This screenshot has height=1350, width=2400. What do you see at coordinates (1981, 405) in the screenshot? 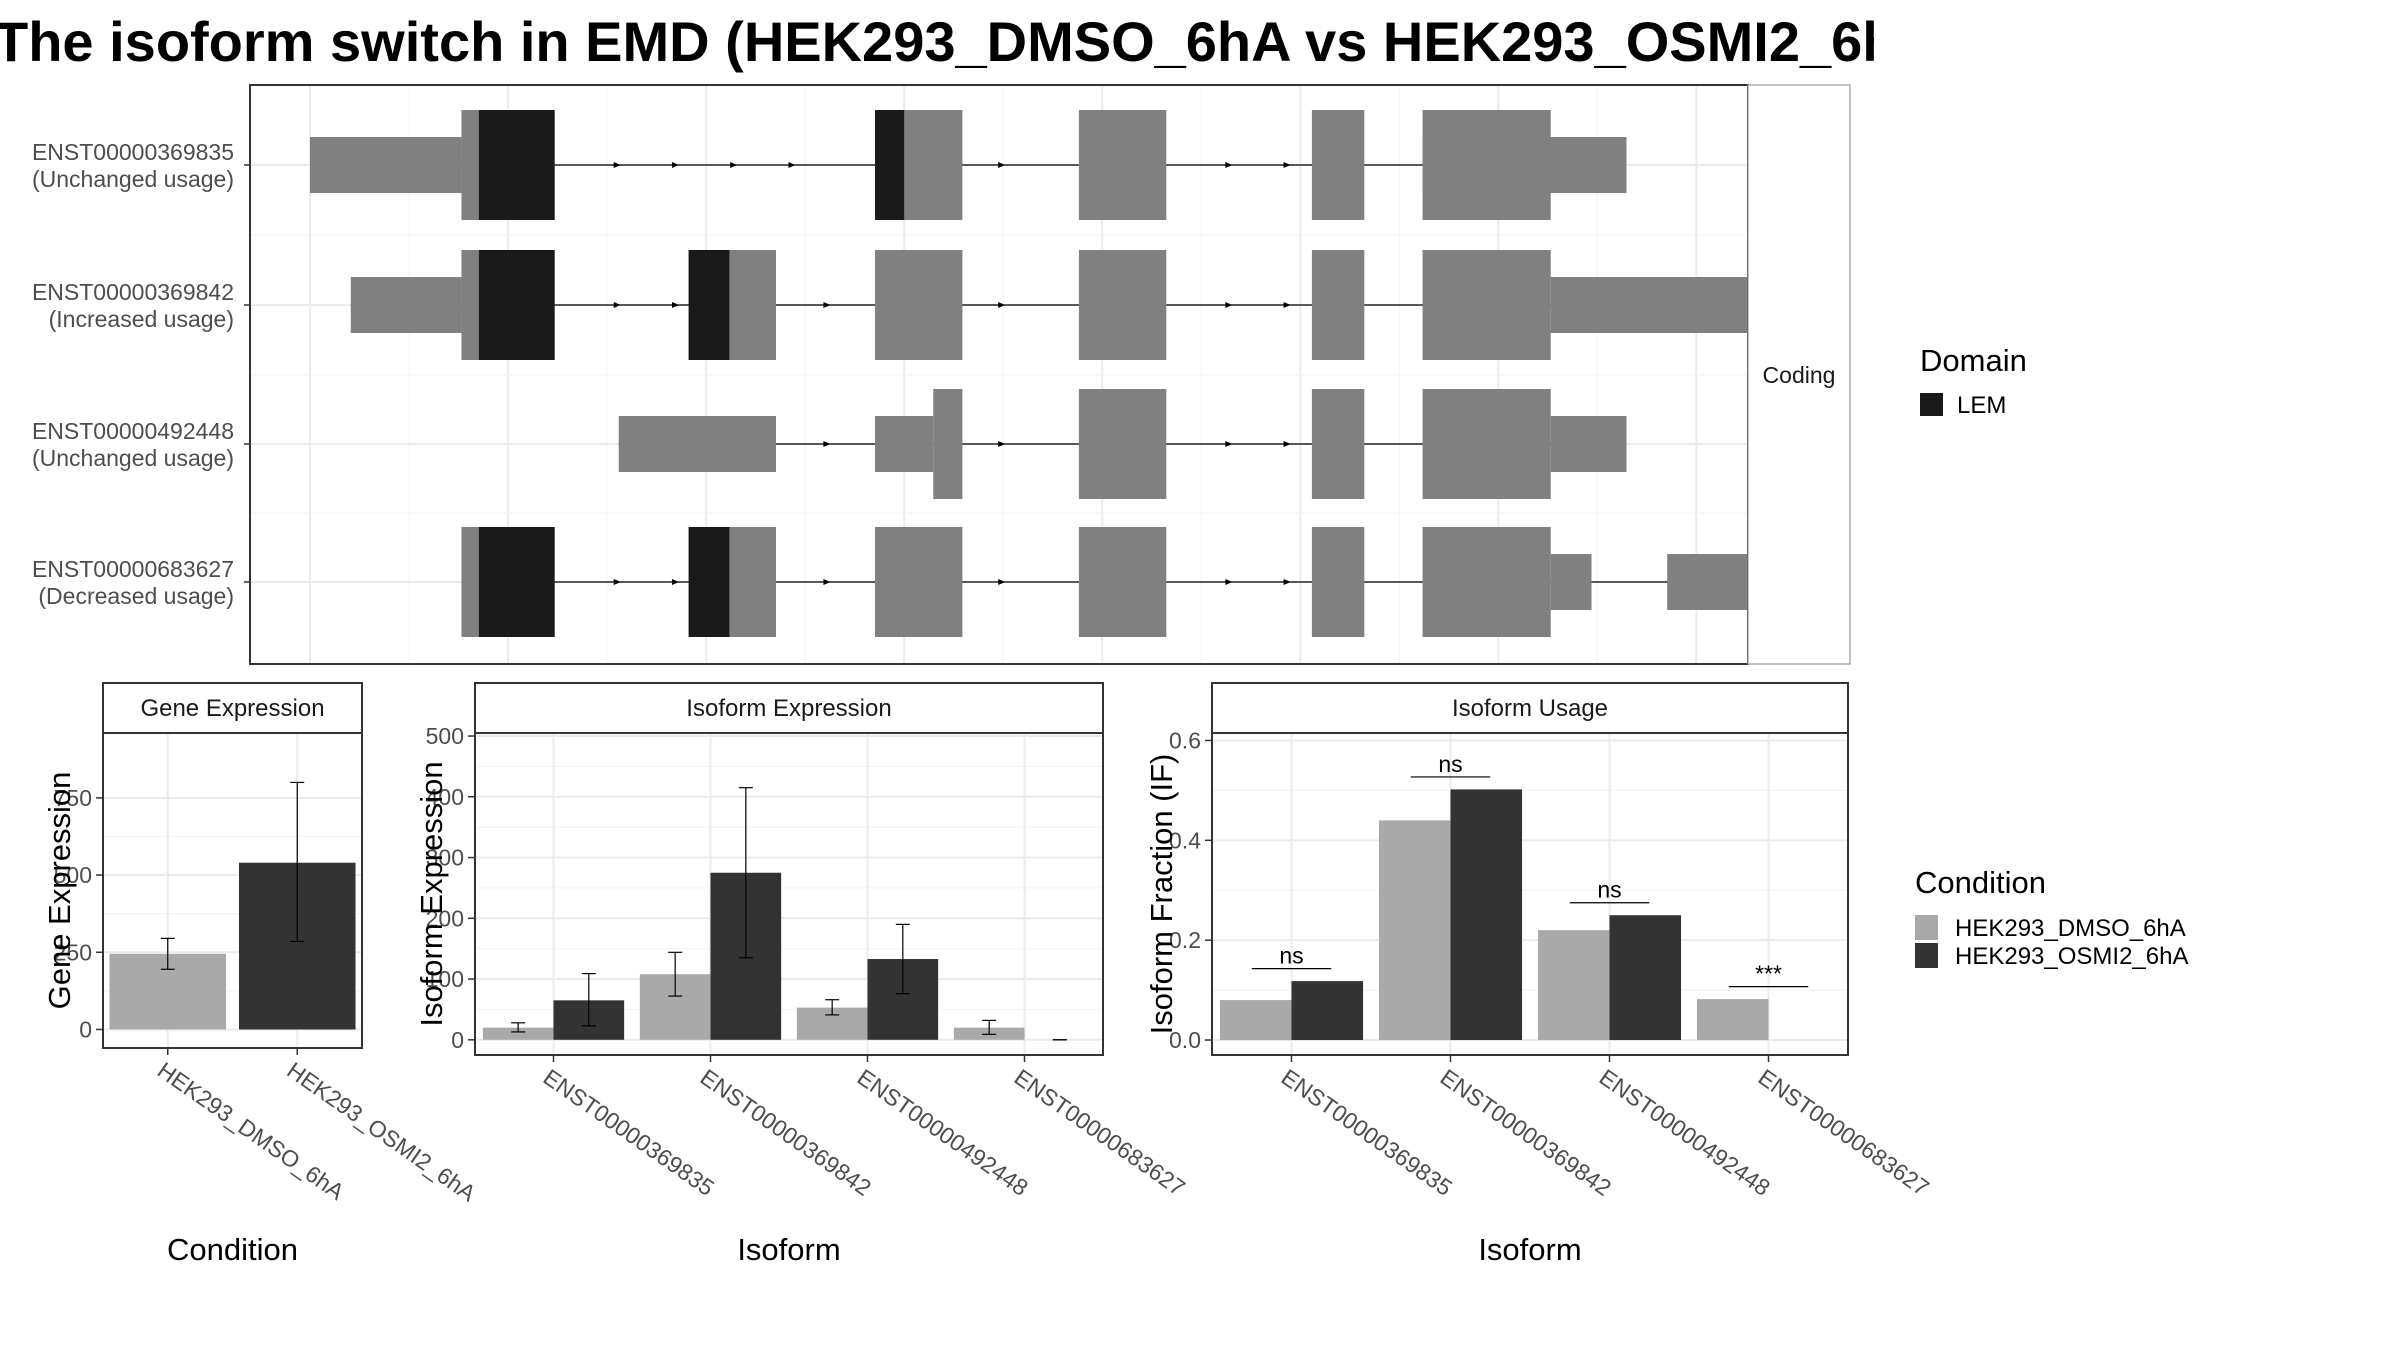
I see `legend-label: LEM` at bounding box center [1981, 405].